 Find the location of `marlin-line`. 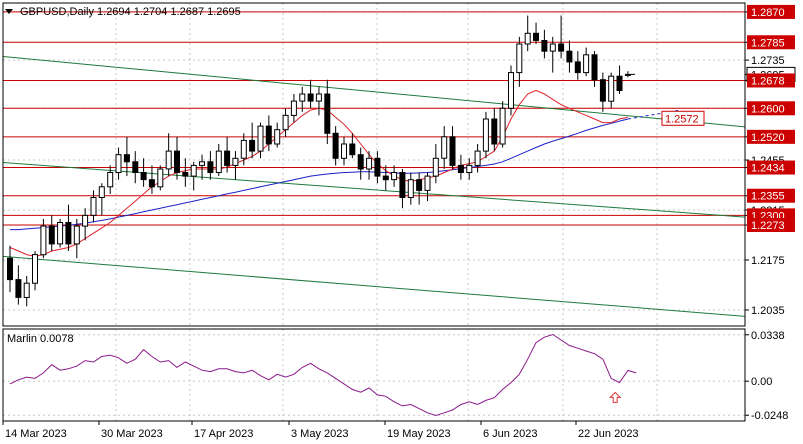

marlin-line is located at coordinates (323, 375).